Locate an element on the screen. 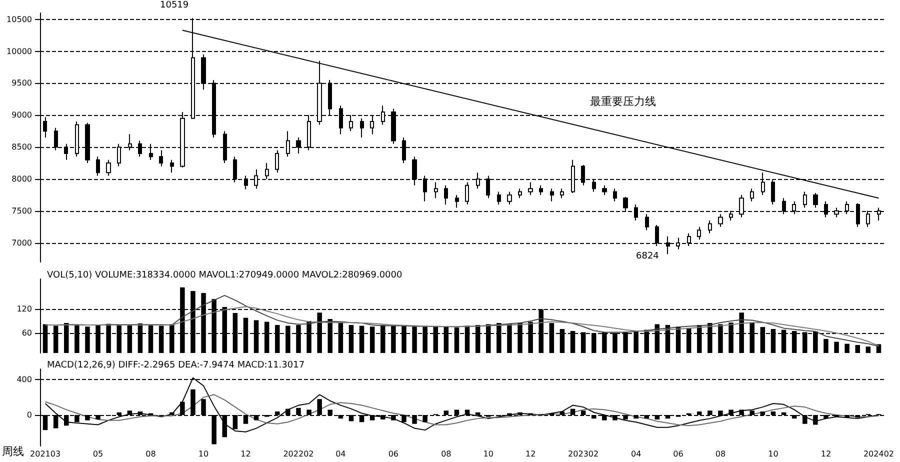 This screenshot has width=900, height=462. y-tick-label: 120 is located at coordinates (24, 309).